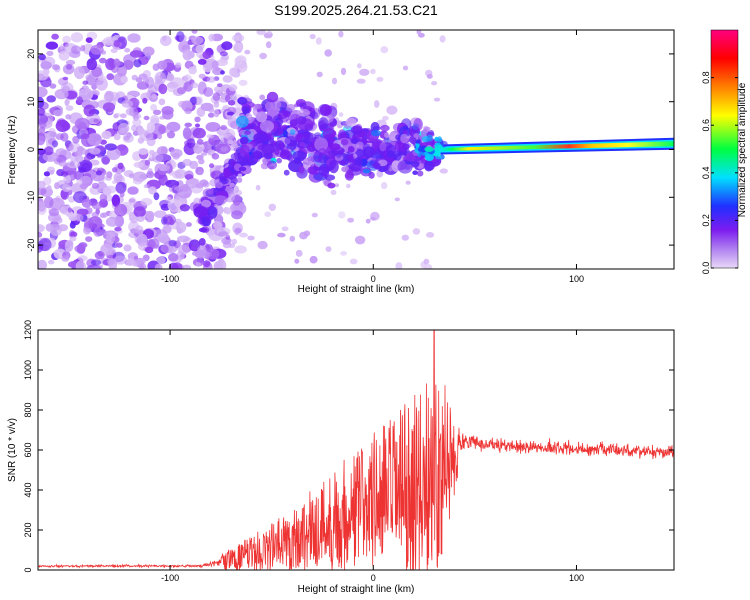 The height and width of the screenshot is (600, 750). Describe the element at coordinates (706, 125) in the screenshot. I see `colorbar-tick-label: 0.6` at that location.